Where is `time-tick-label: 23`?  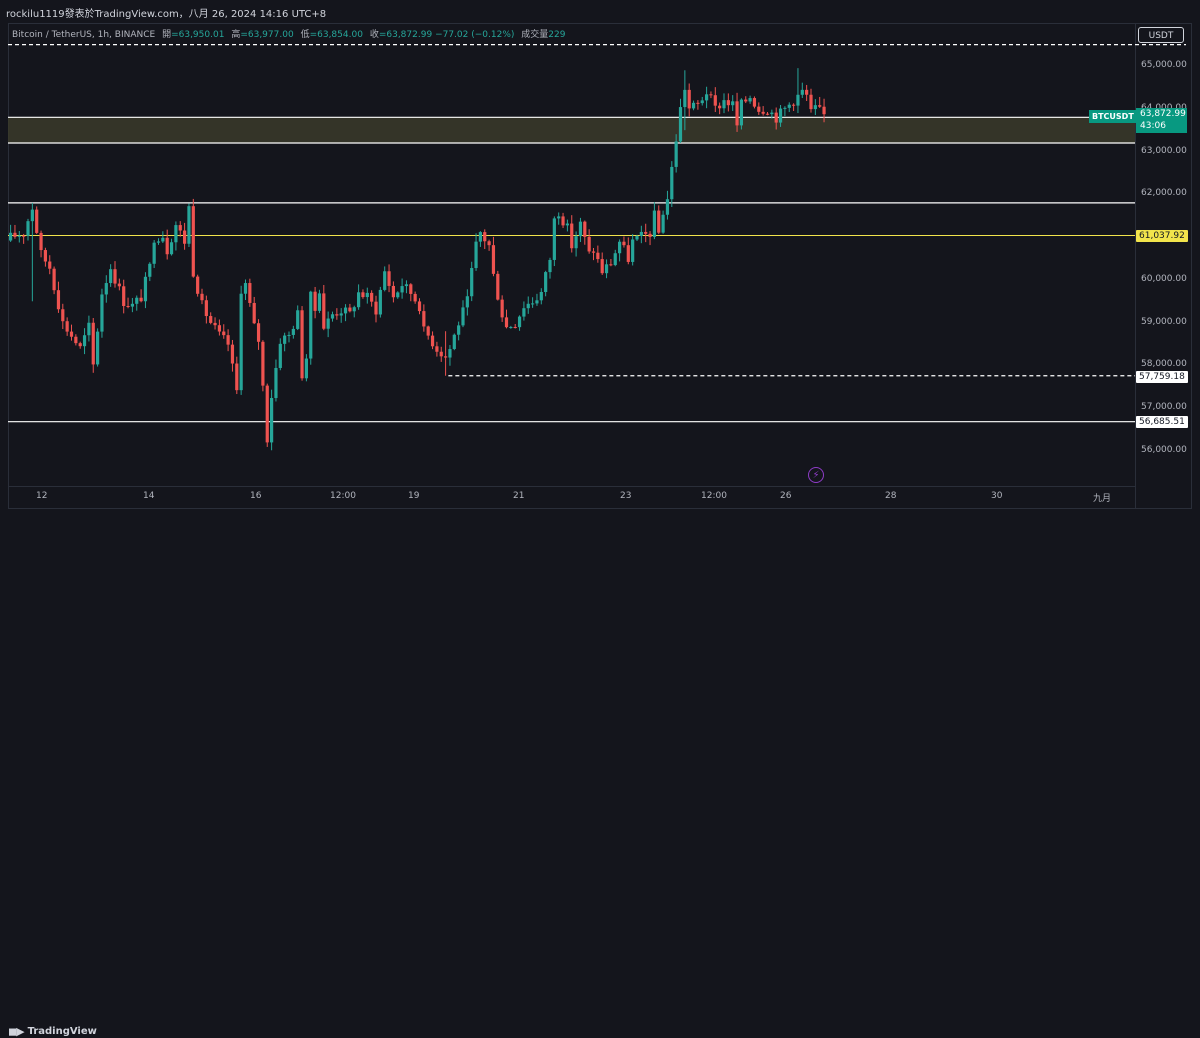
time-tick-label: 23 is located at coordinates (626, 496).